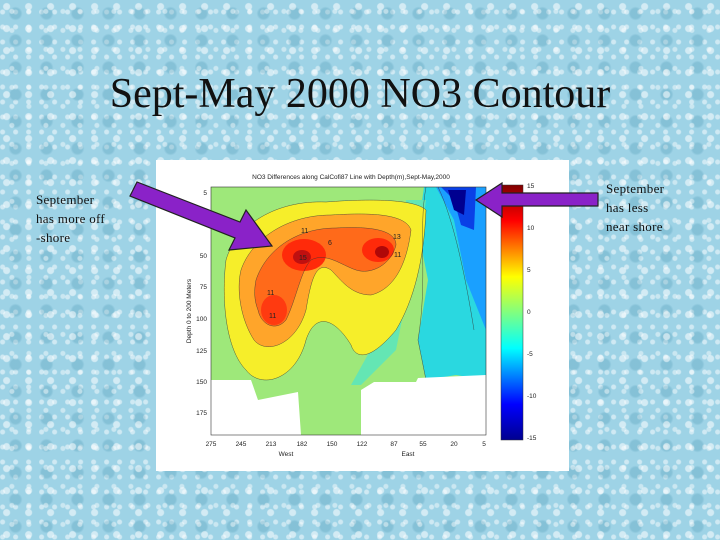 The width and height of the screenshot is (720, 540). I want to click on callout-left-line-1: September, so click(65, 199).